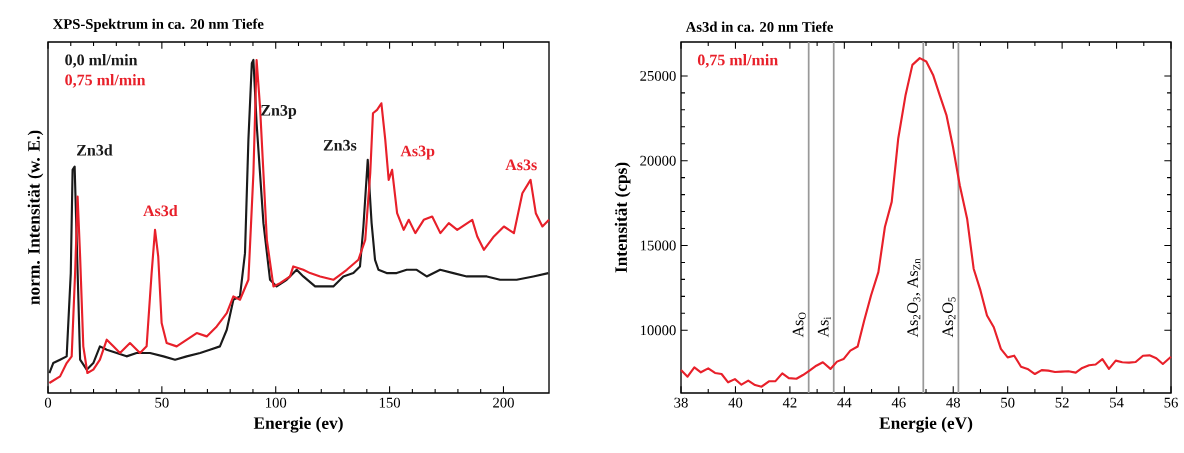 This screenshot has height=453, width=1184. What do you see at coordinates (48, 402) in the screenshot?
I see `x-tick-label: 0` at bounding box center [48, 402].